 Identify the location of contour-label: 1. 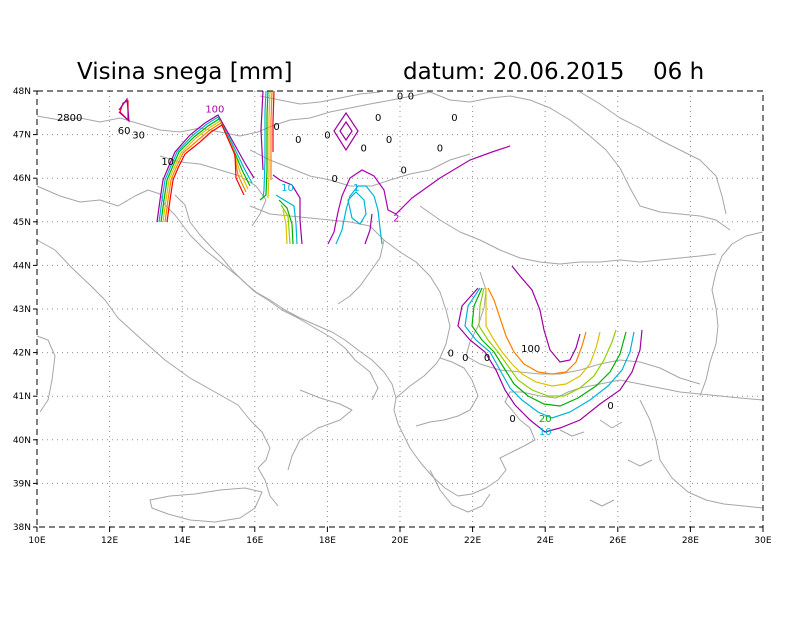
(356, 188).